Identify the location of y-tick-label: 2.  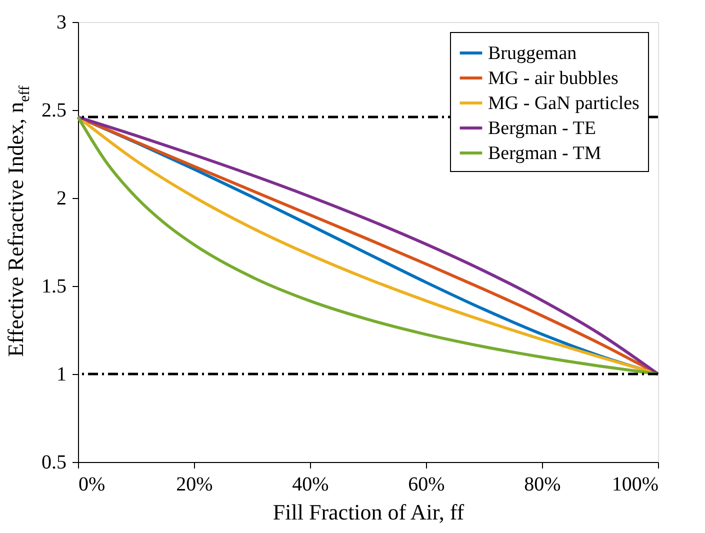
(61, 199).